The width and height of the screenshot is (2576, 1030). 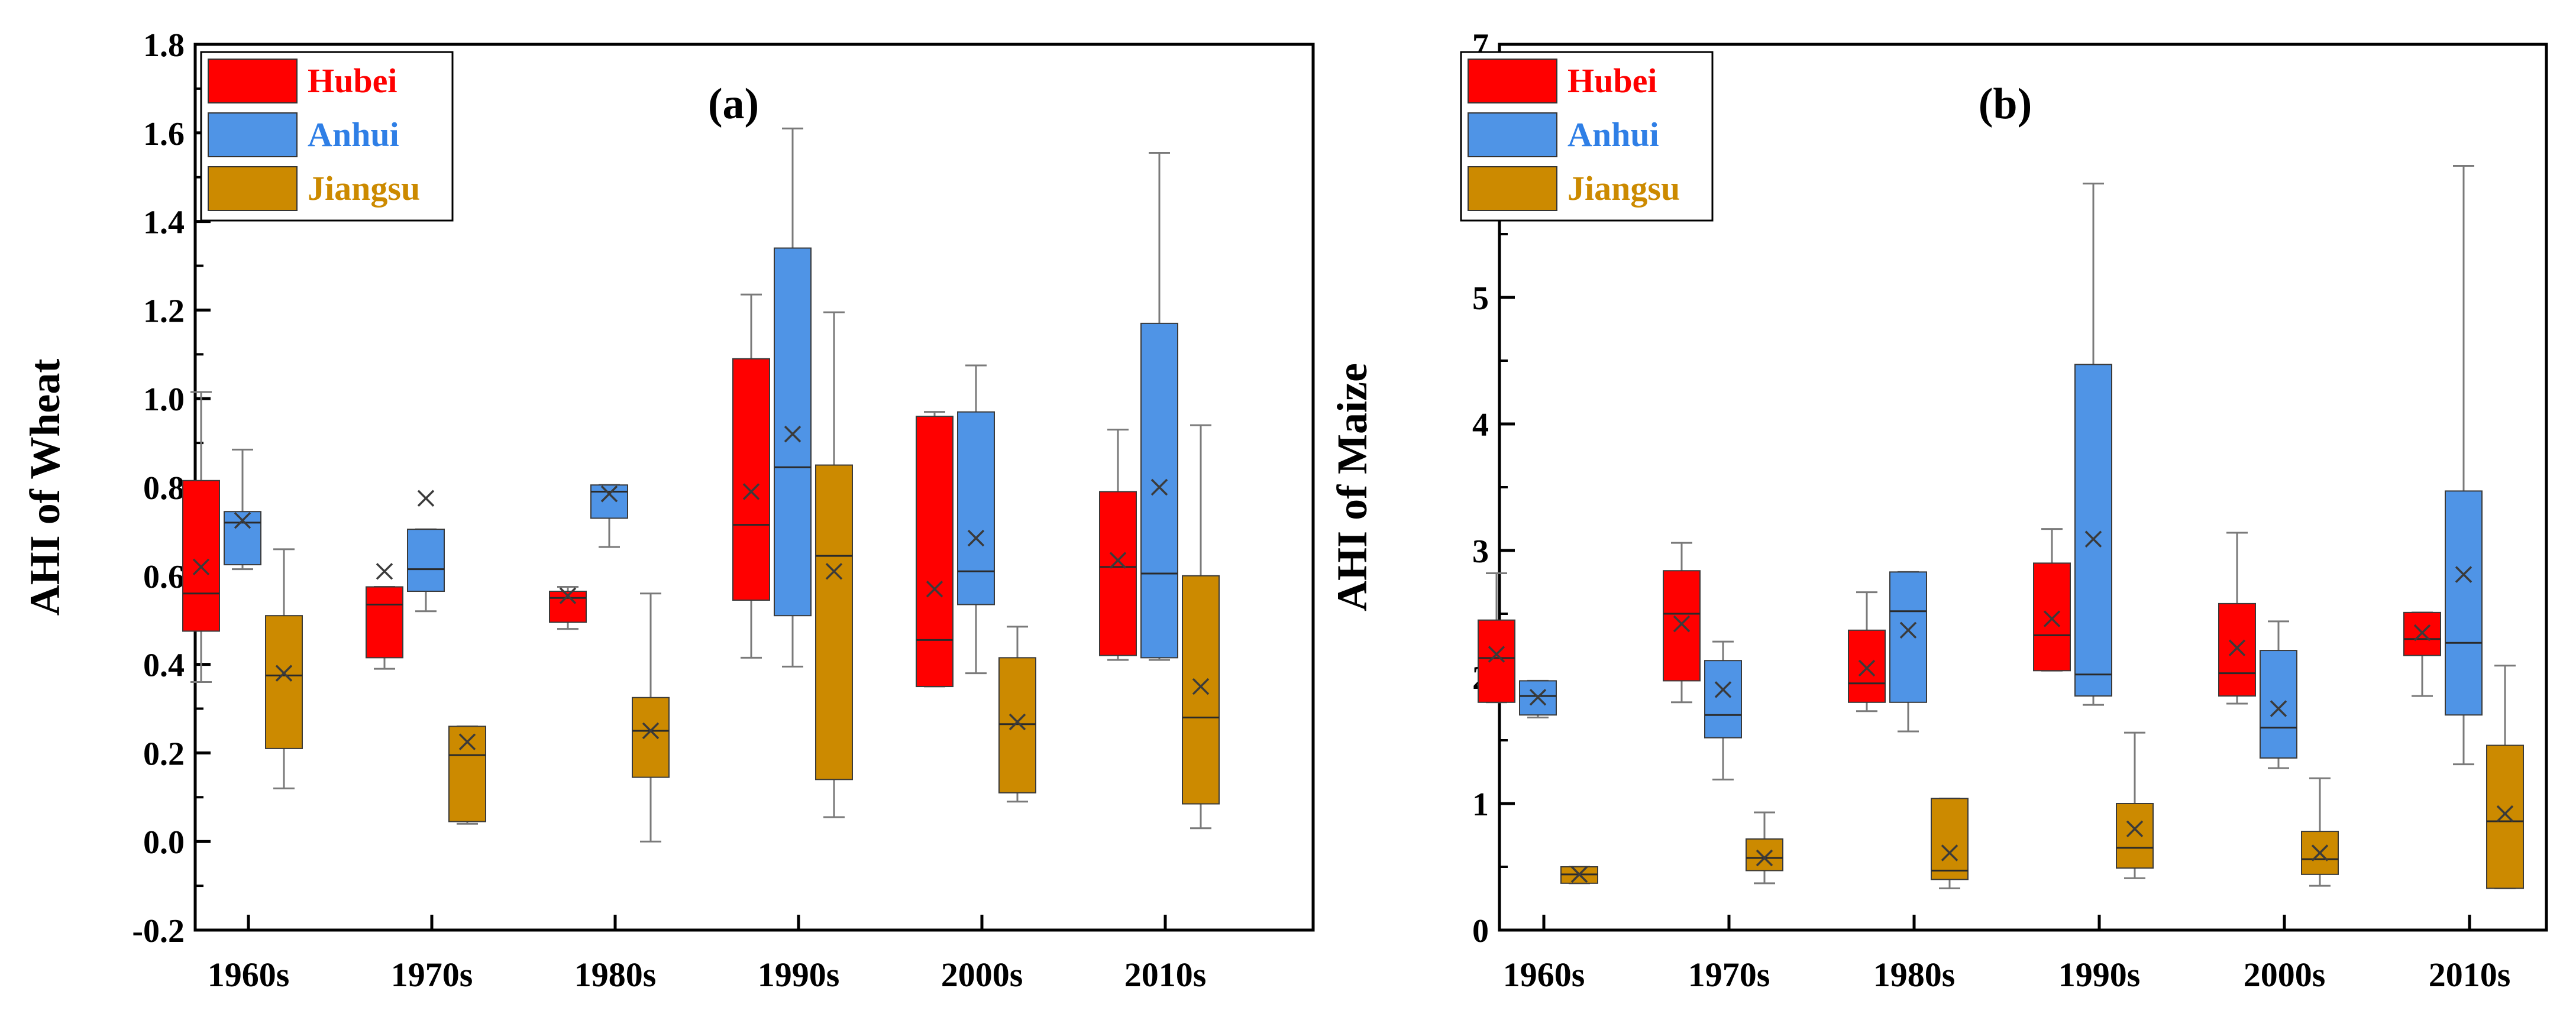 I want to click on box-anhui-2000s, so click(x=976, y=519).